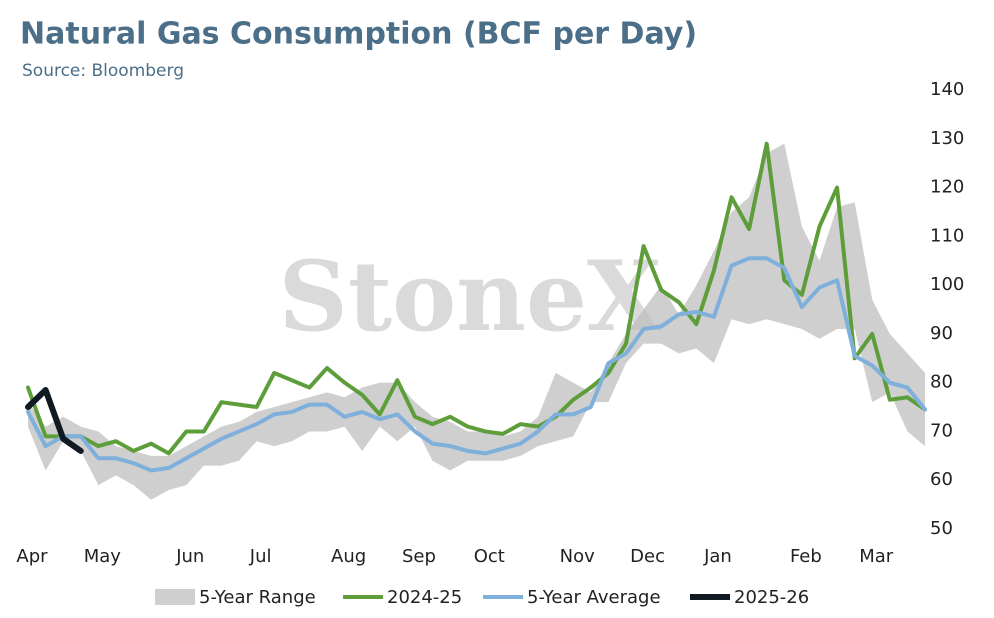 This screenshot has height=618, width=994. I want to click on x-tick-label: Jun, so click(189, 556).